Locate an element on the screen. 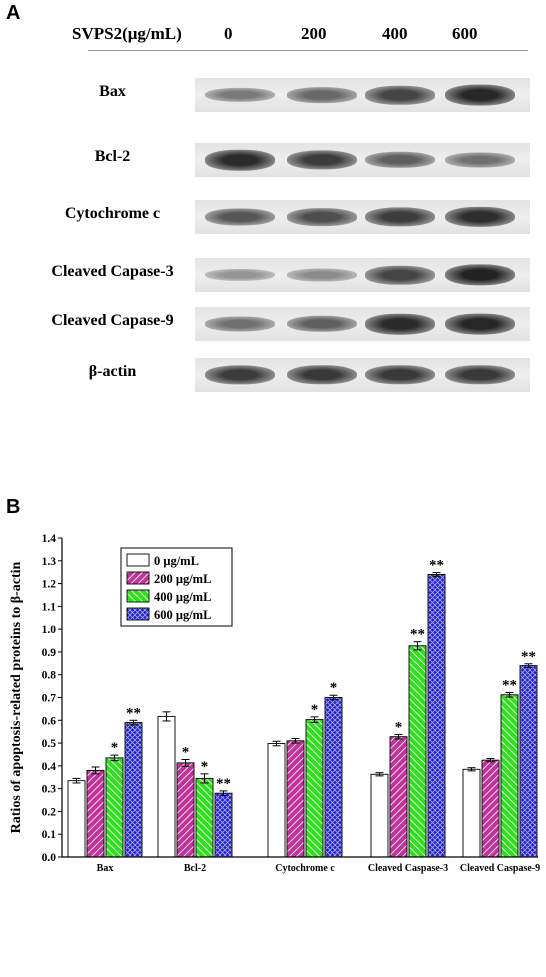 This screenshot has height=977, width=546. concentration-header: SVPS2(μg/mL) is located at coordinates (127, 33).